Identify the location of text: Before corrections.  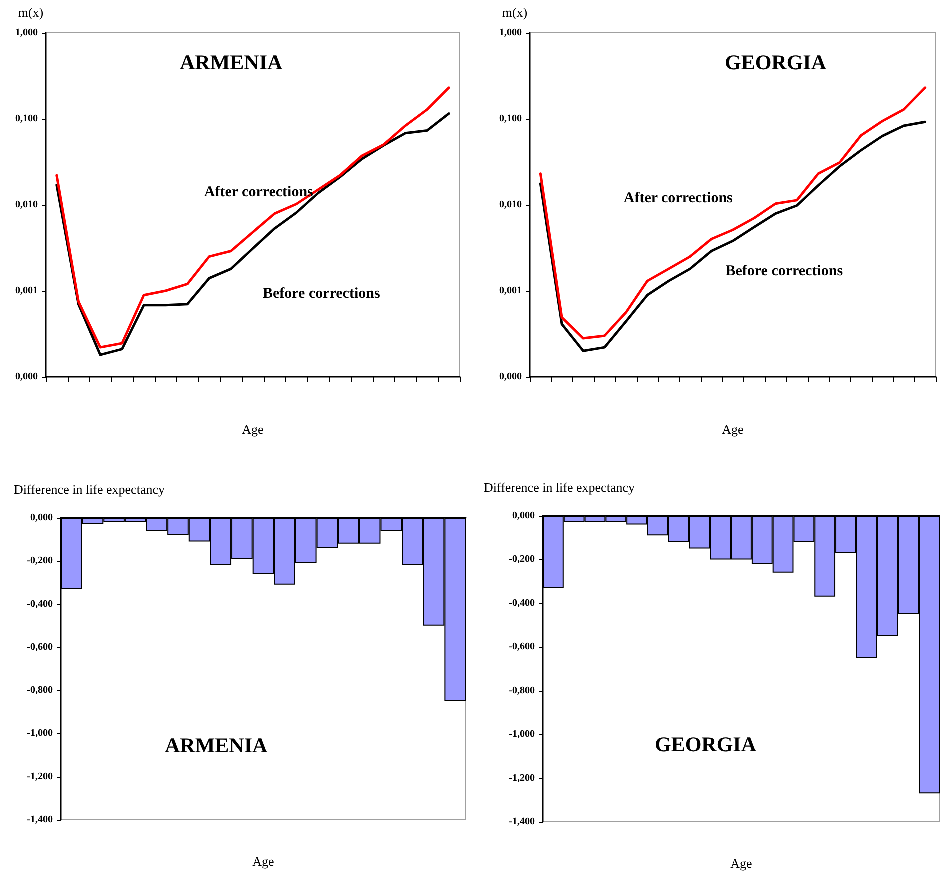
(321, 294).